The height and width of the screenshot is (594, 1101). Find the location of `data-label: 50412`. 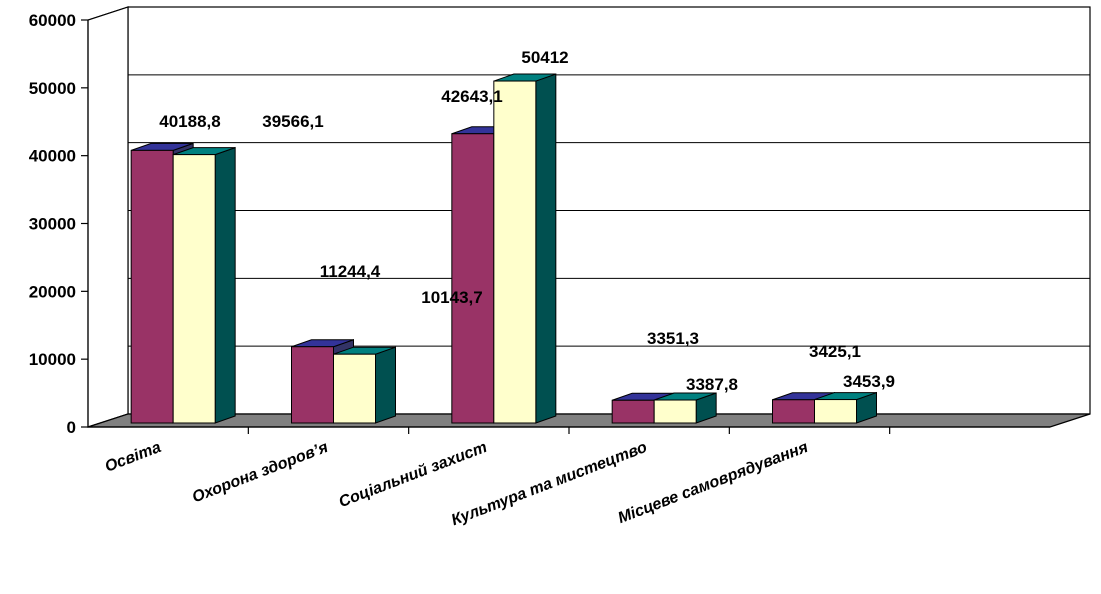

data-label: 50412 is located at coordinates (544, 57).